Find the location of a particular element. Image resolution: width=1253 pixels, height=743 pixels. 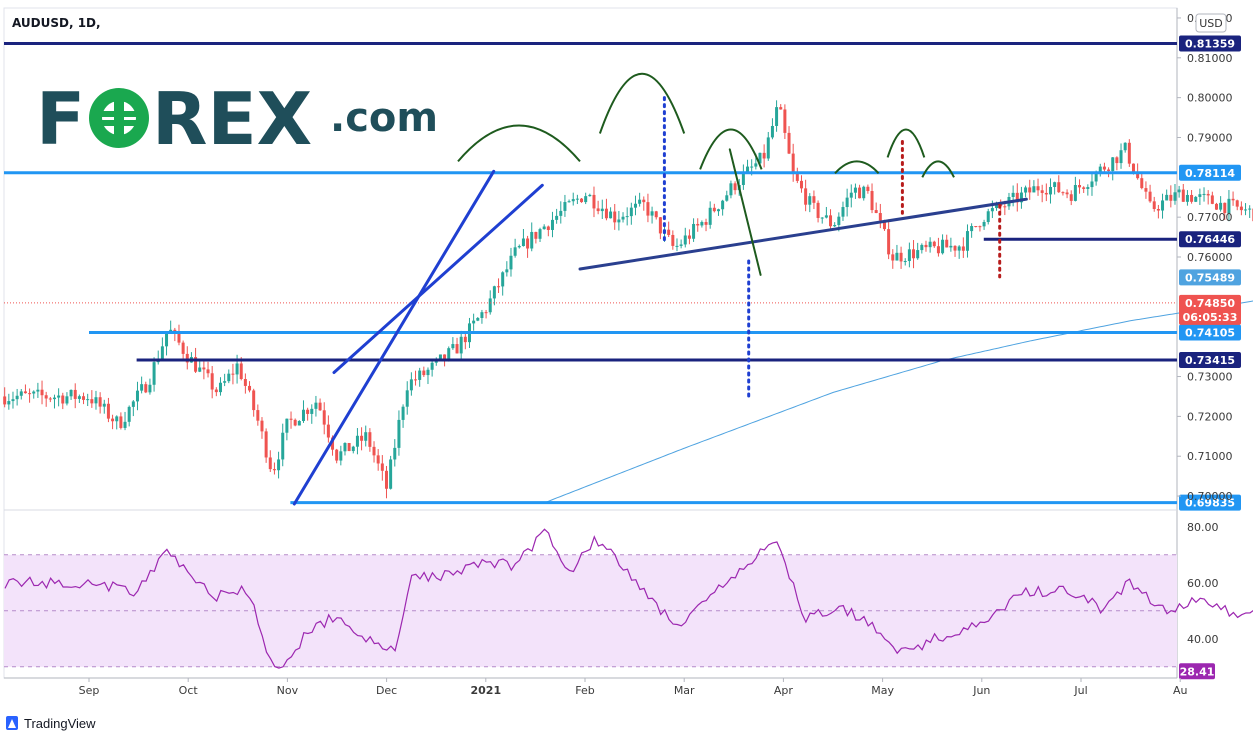

chart-title: AUDUSD, 1D, is located at coordinates (56, 23).